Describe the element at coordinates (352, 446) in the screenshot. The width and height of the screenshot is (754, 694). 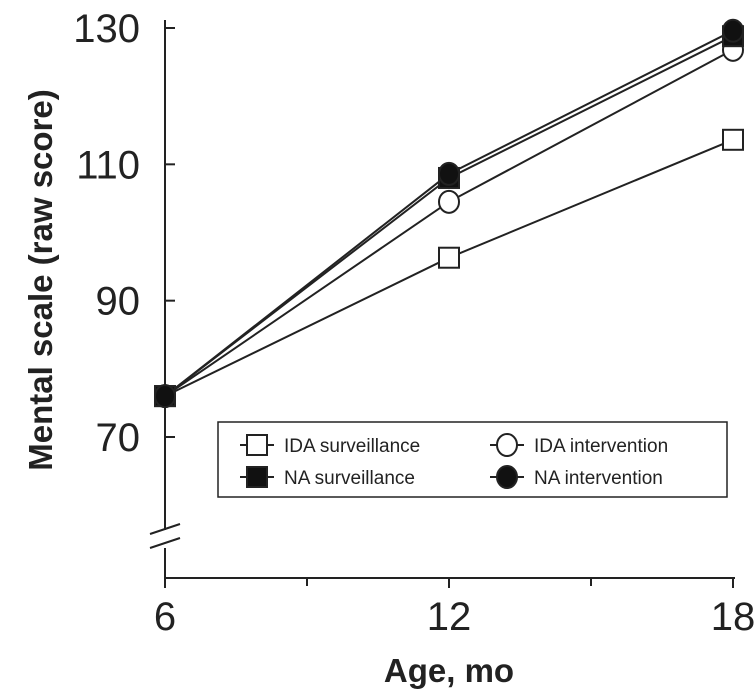
I see `legend-label-0: IDA surveillance` at that location.